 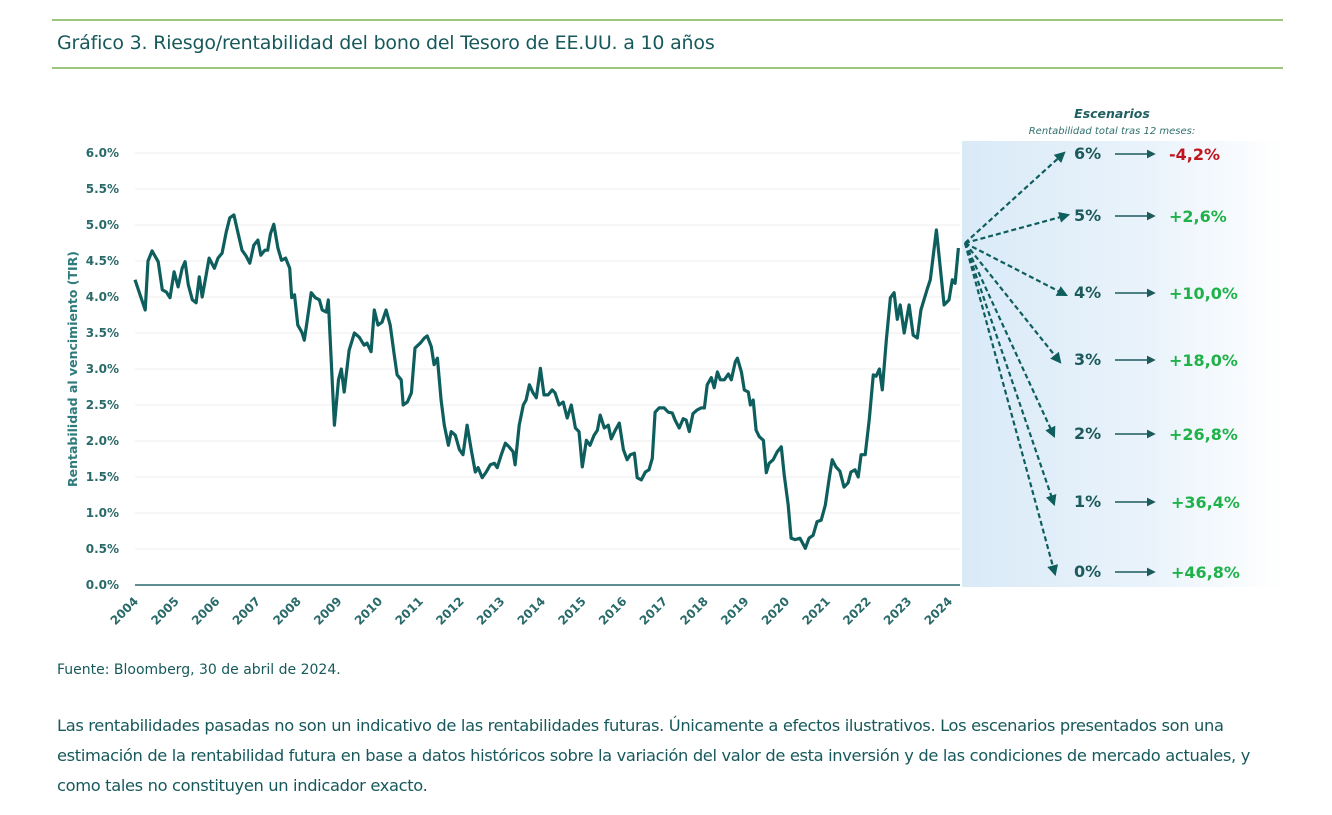 I want to click on scenario-row: 0% +46,8%, so click(x=1101, y=412).